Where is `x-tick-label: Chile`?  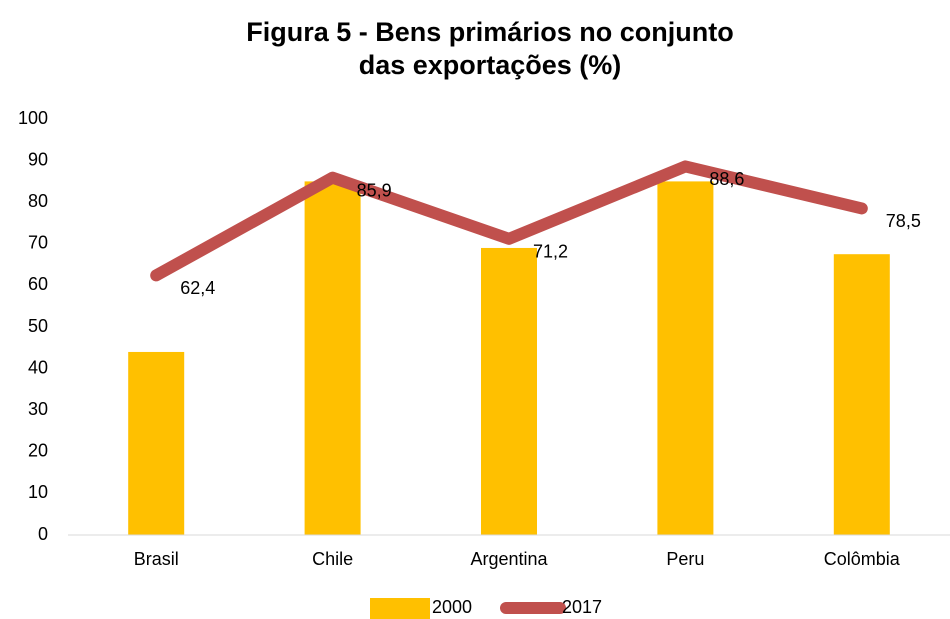 x-tick-label: Chile is located at coordinates (332, 559).